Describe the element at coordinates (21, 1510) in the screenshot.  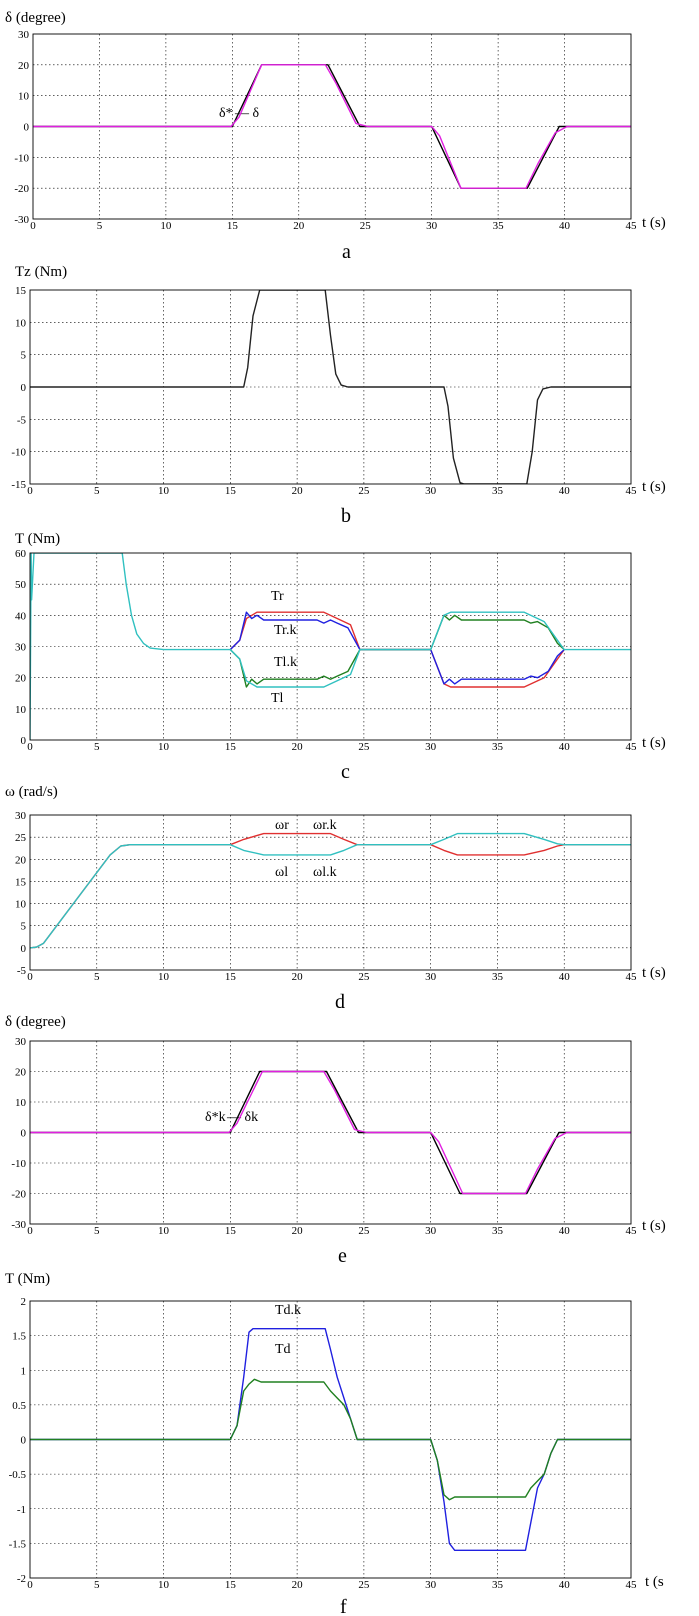
I see `y-tick-label: -1` at that location.